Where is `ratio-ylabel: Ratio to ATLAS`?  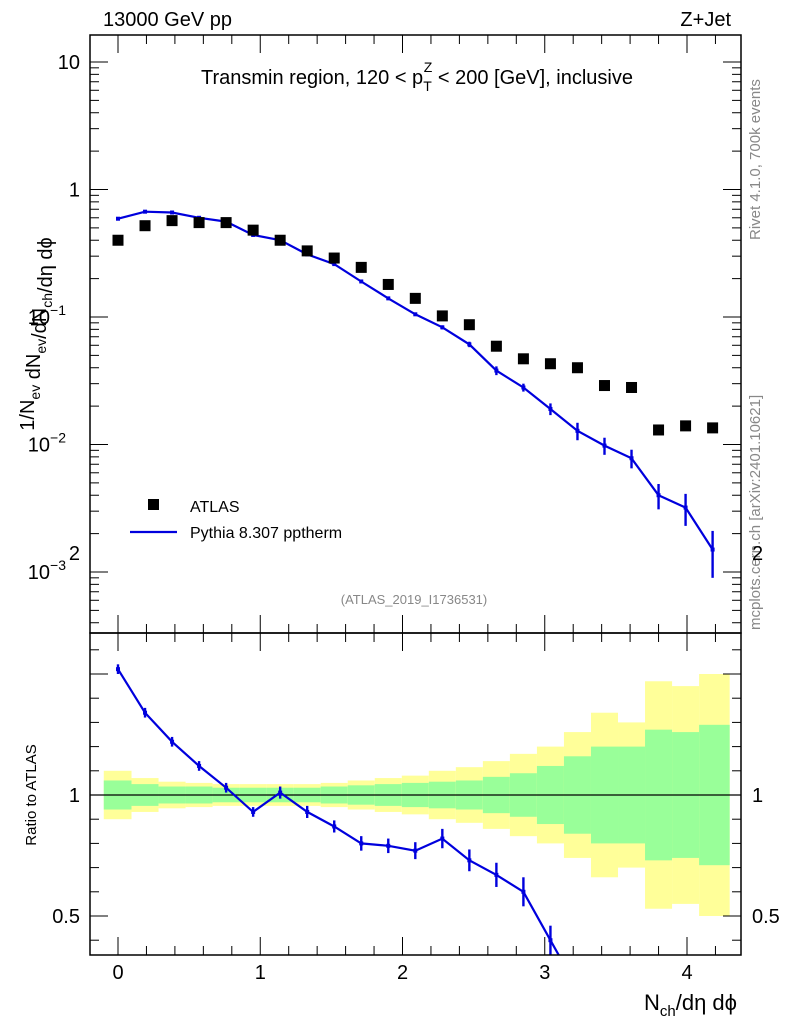 ratio-ylabel: Ratio to ATLAS is located at coordinates (31, 794).